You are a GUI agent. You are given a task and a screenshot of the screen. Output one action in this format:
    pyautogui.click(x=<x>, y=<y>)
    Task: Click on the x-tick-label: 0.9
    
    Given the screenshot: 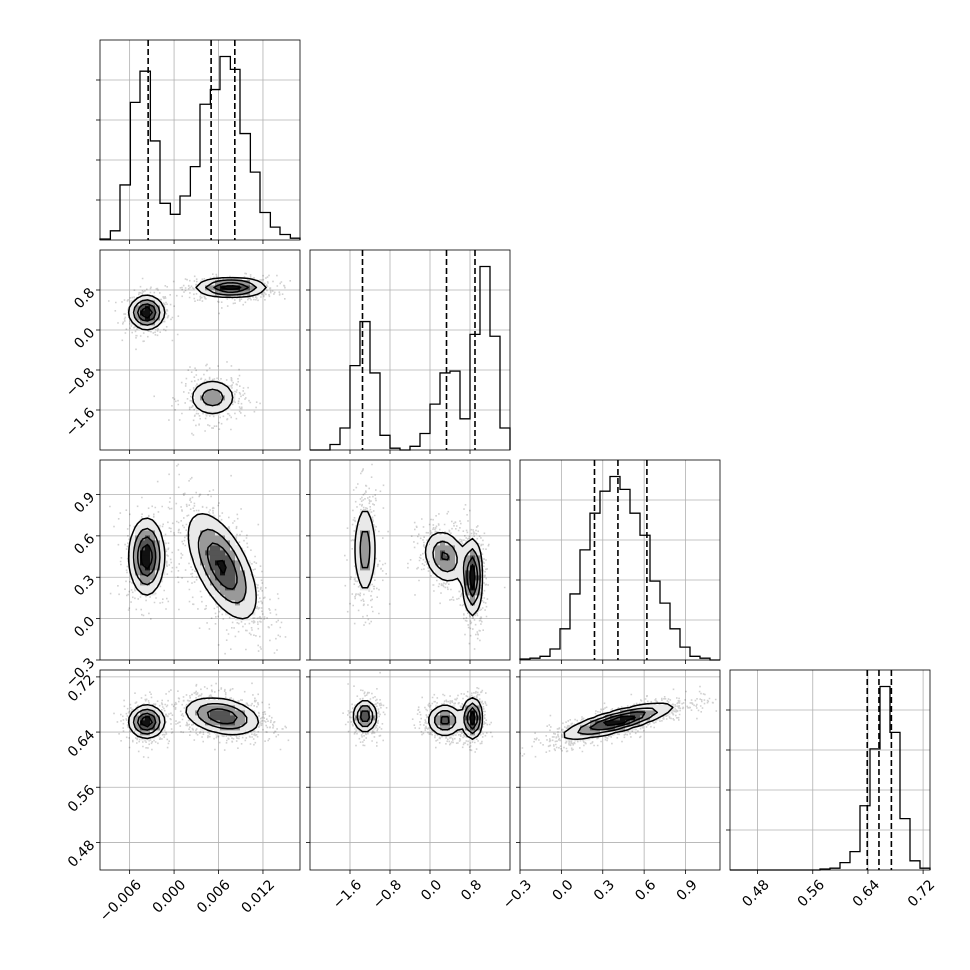 What is the action you would take?
    pyautogui.click(x=687, y=890)
    